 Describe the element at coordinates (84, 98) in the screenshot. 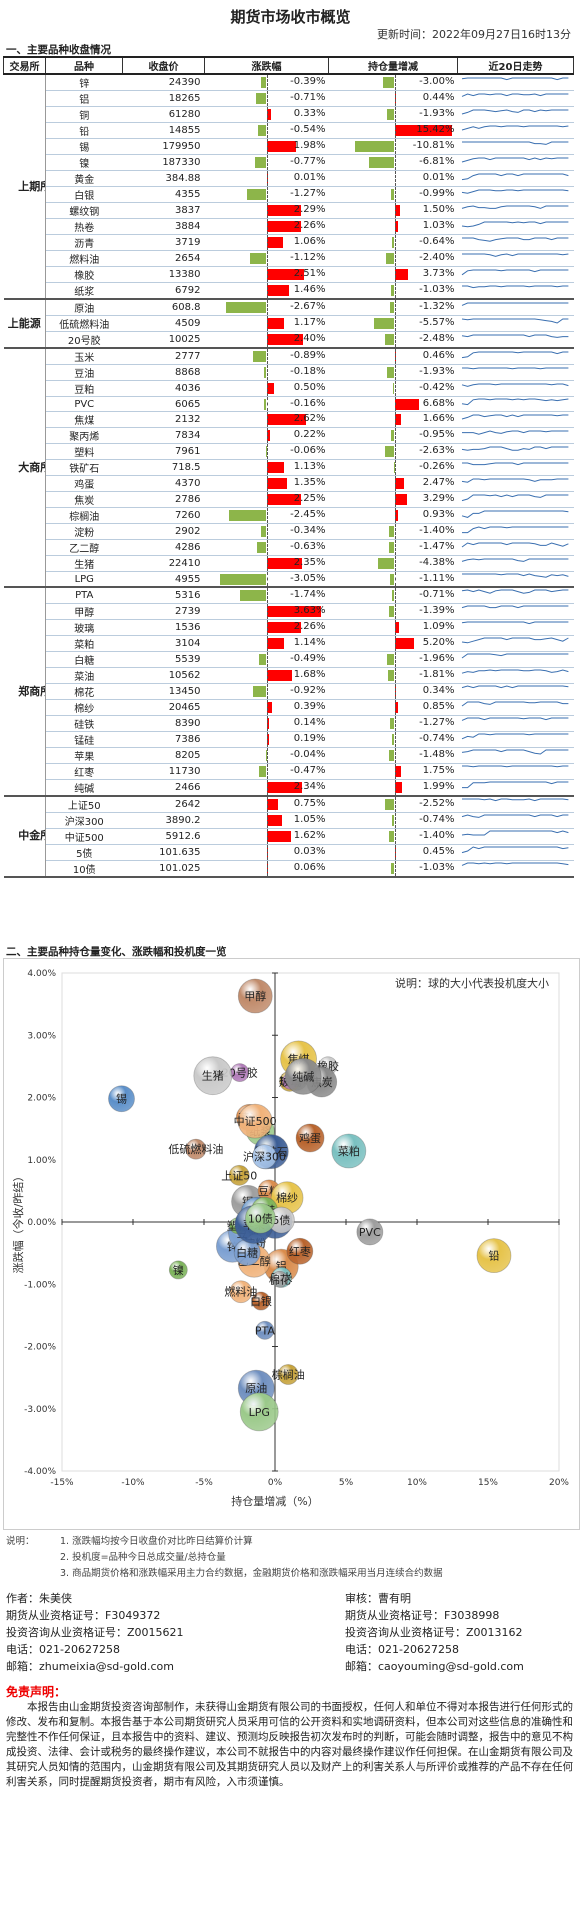

I see `product-name: 铝` at that location.